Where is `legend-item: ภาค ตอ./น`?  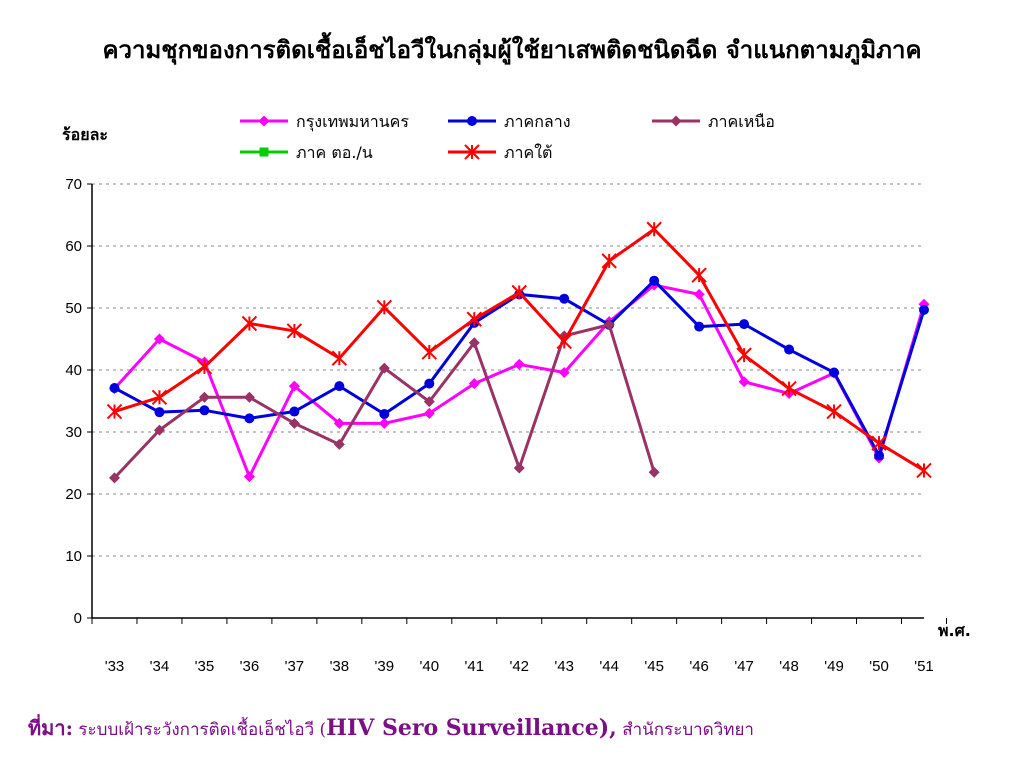
legend-item: ภาค ตอ./น is located at coordinates (306, 152).